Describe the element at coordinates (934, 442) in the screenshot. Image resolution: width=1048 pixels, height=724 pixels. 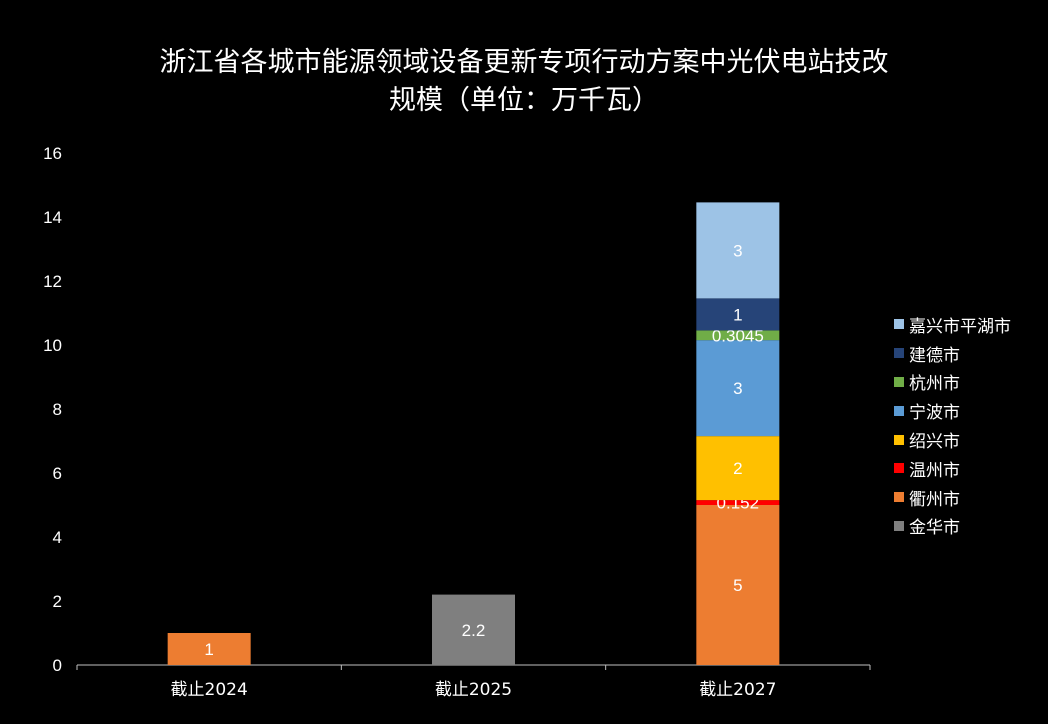
I see `legend-label: 绍兴市` at that location.